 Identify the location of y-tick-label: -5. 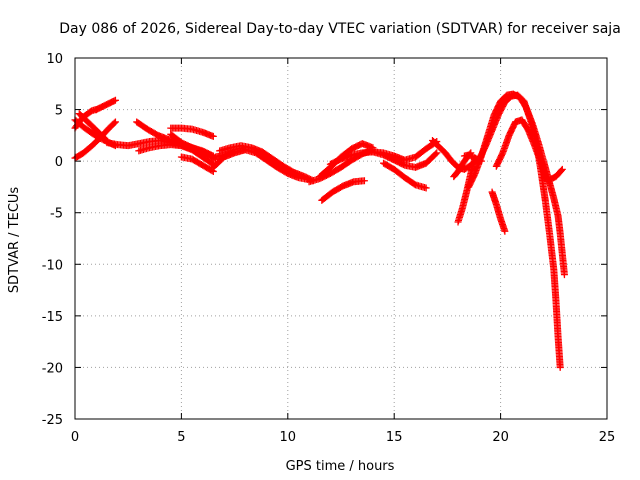
(56, 214).